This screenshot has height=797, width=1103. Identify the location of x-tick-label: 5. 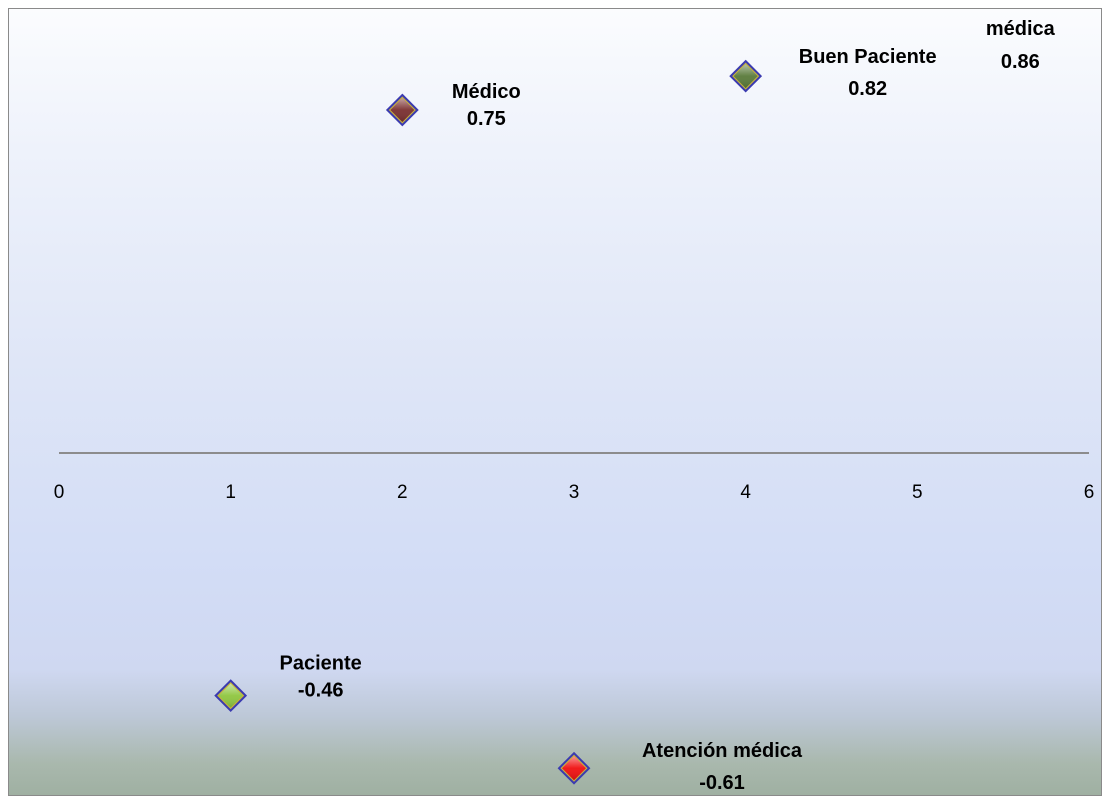
(917, 492).